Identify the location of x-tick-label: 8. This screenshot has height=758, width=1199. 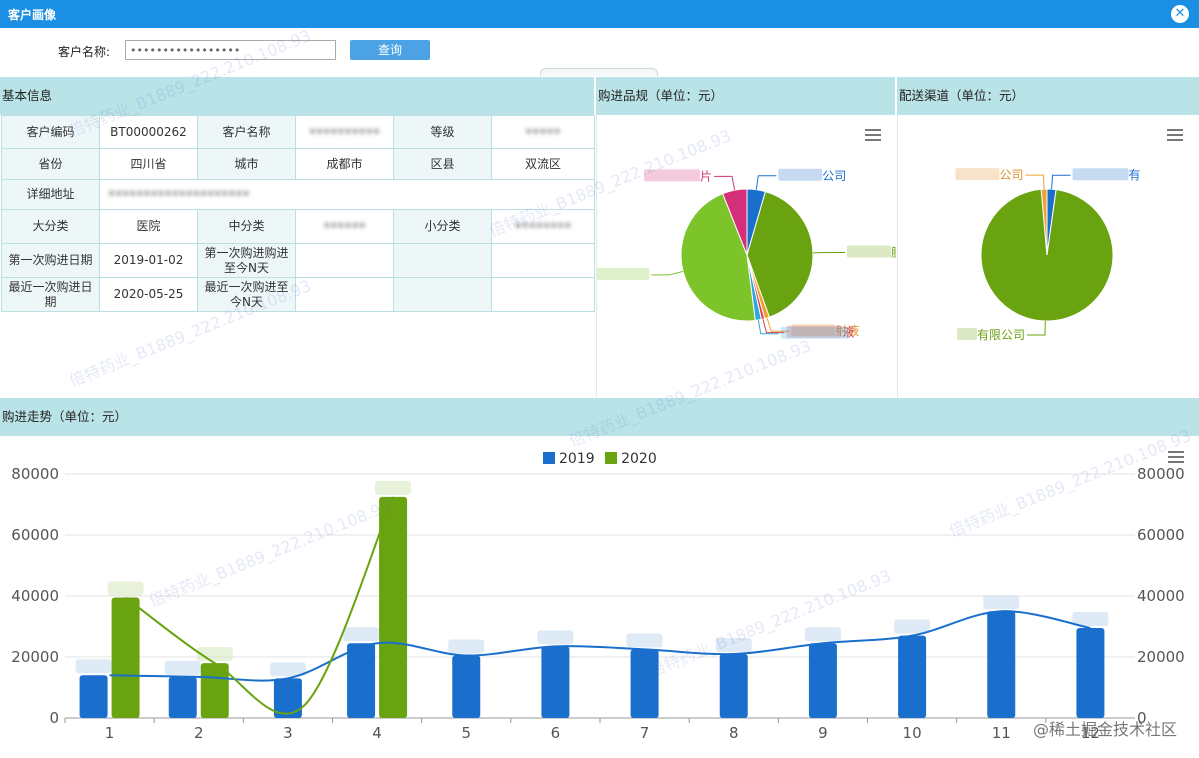
(734, 733).